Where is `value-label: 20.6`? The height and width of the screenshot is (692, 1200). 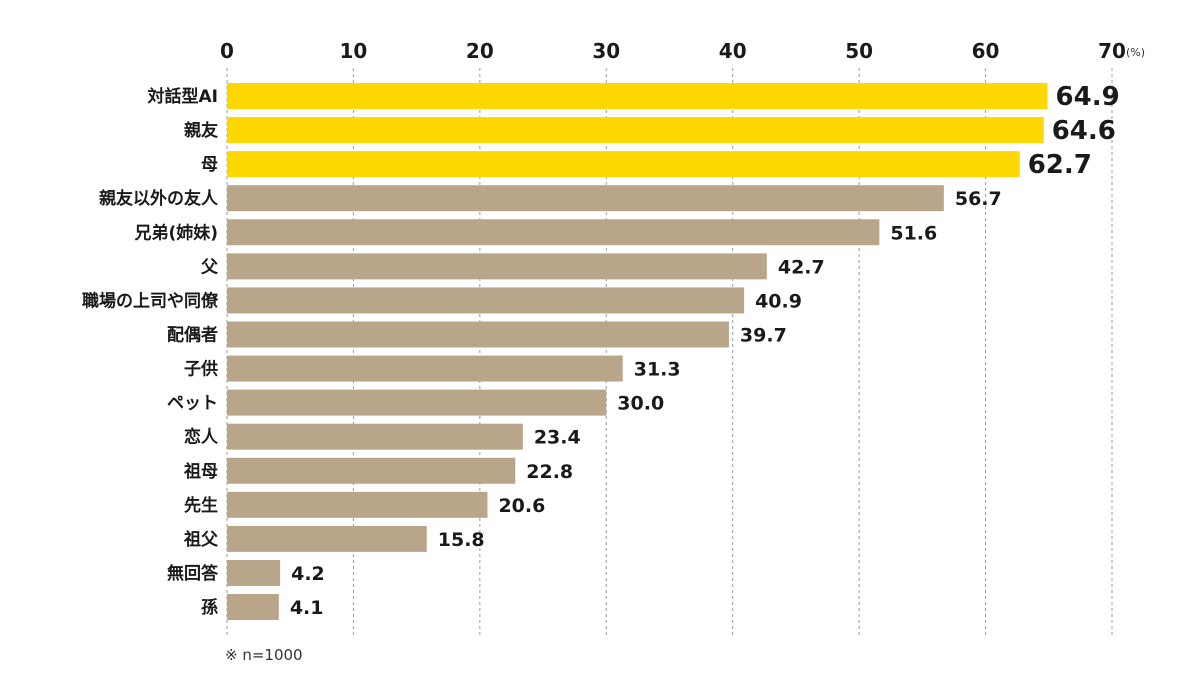 value-label: 20.6 is located at coordinates (521, 506).